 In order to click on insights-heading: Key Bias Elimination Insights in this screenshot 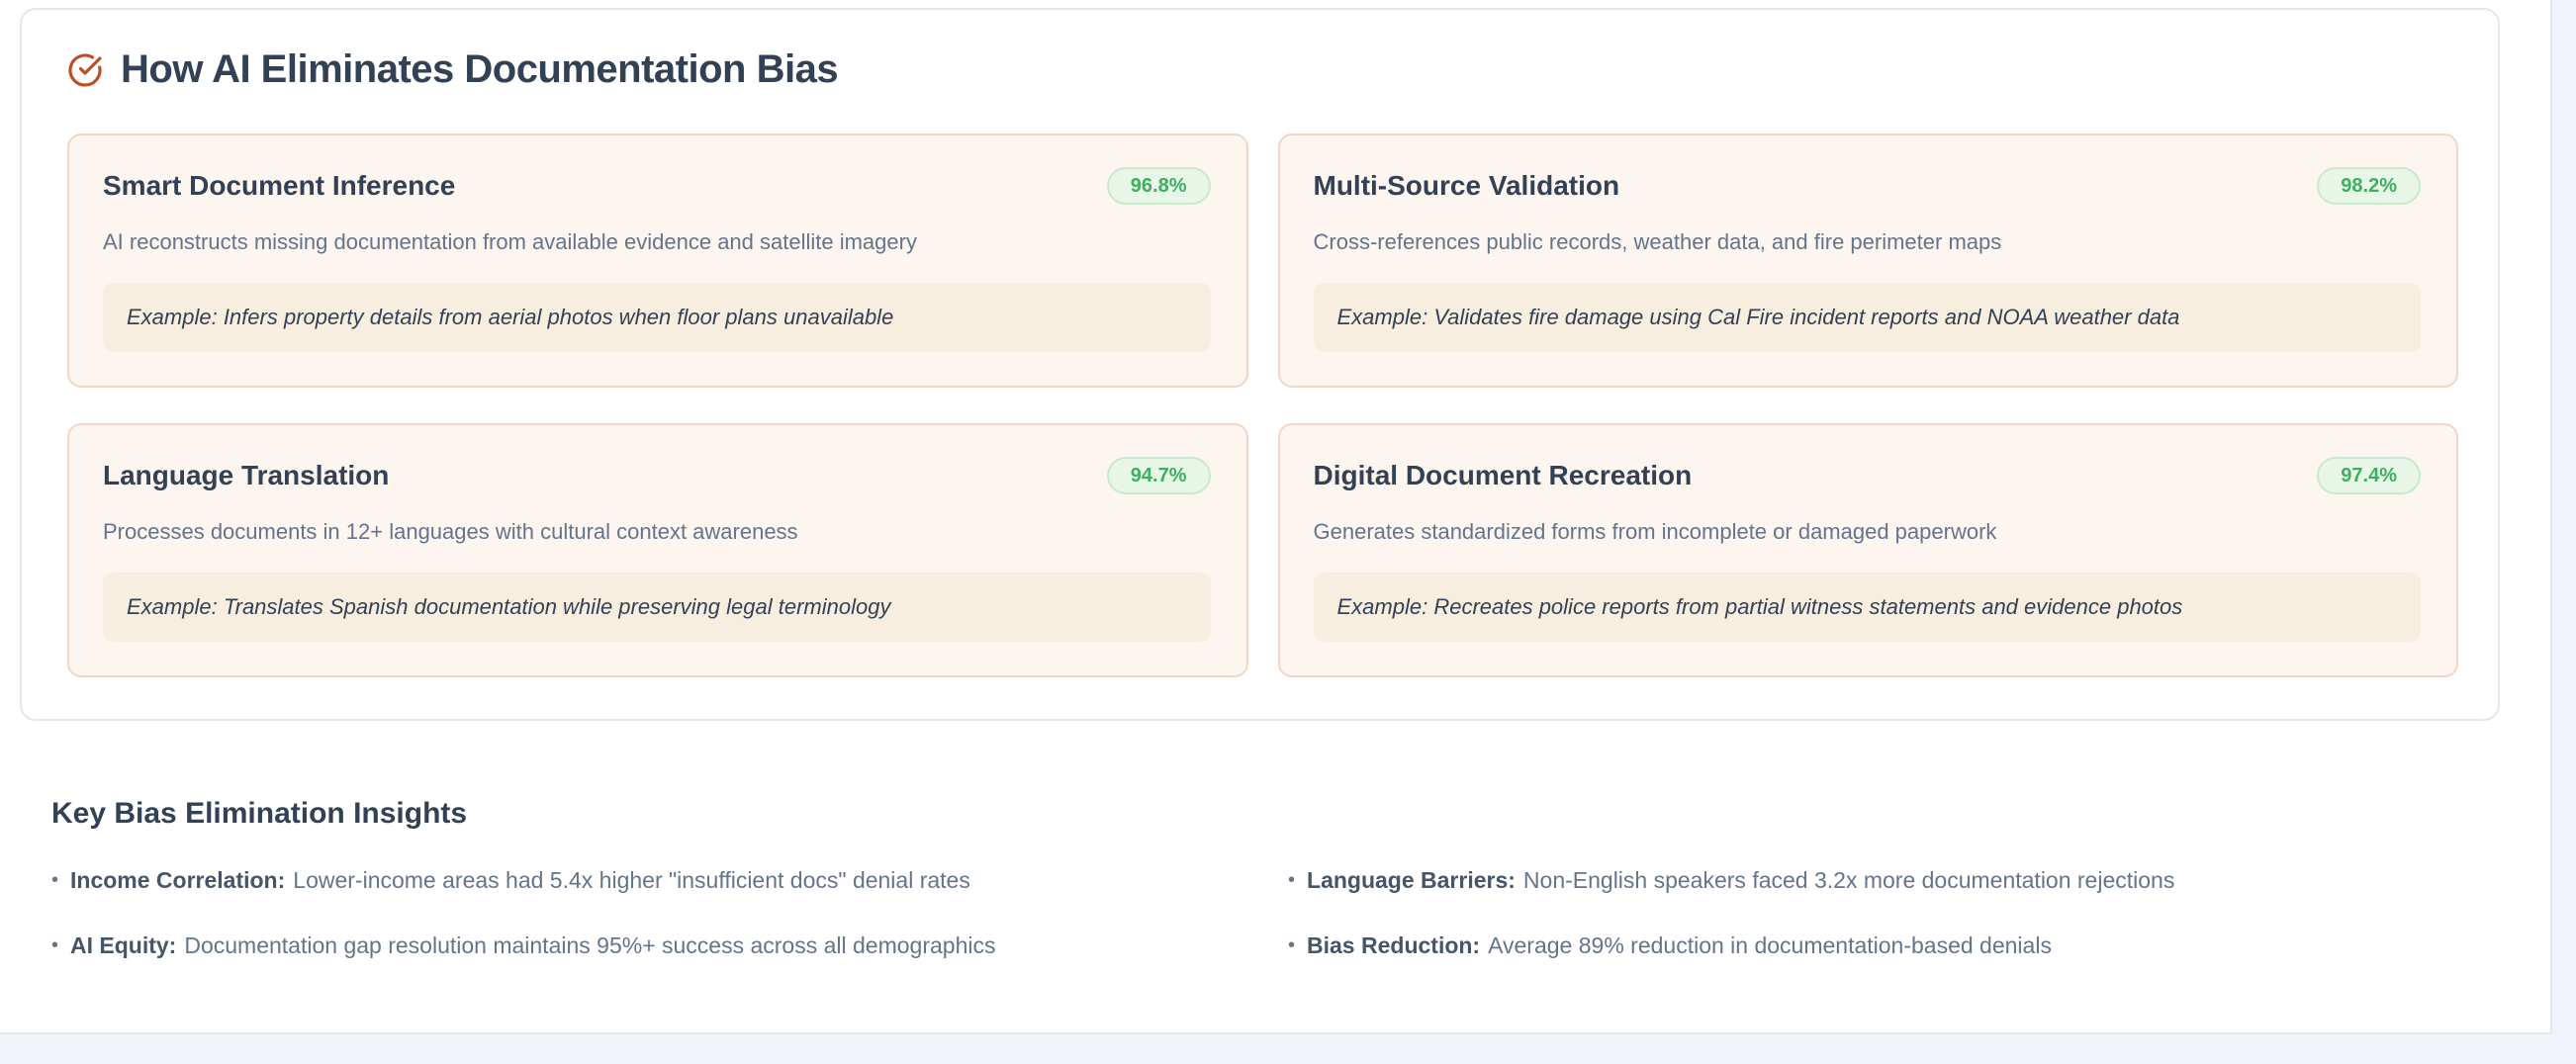, I will do `click(259, 813)`.